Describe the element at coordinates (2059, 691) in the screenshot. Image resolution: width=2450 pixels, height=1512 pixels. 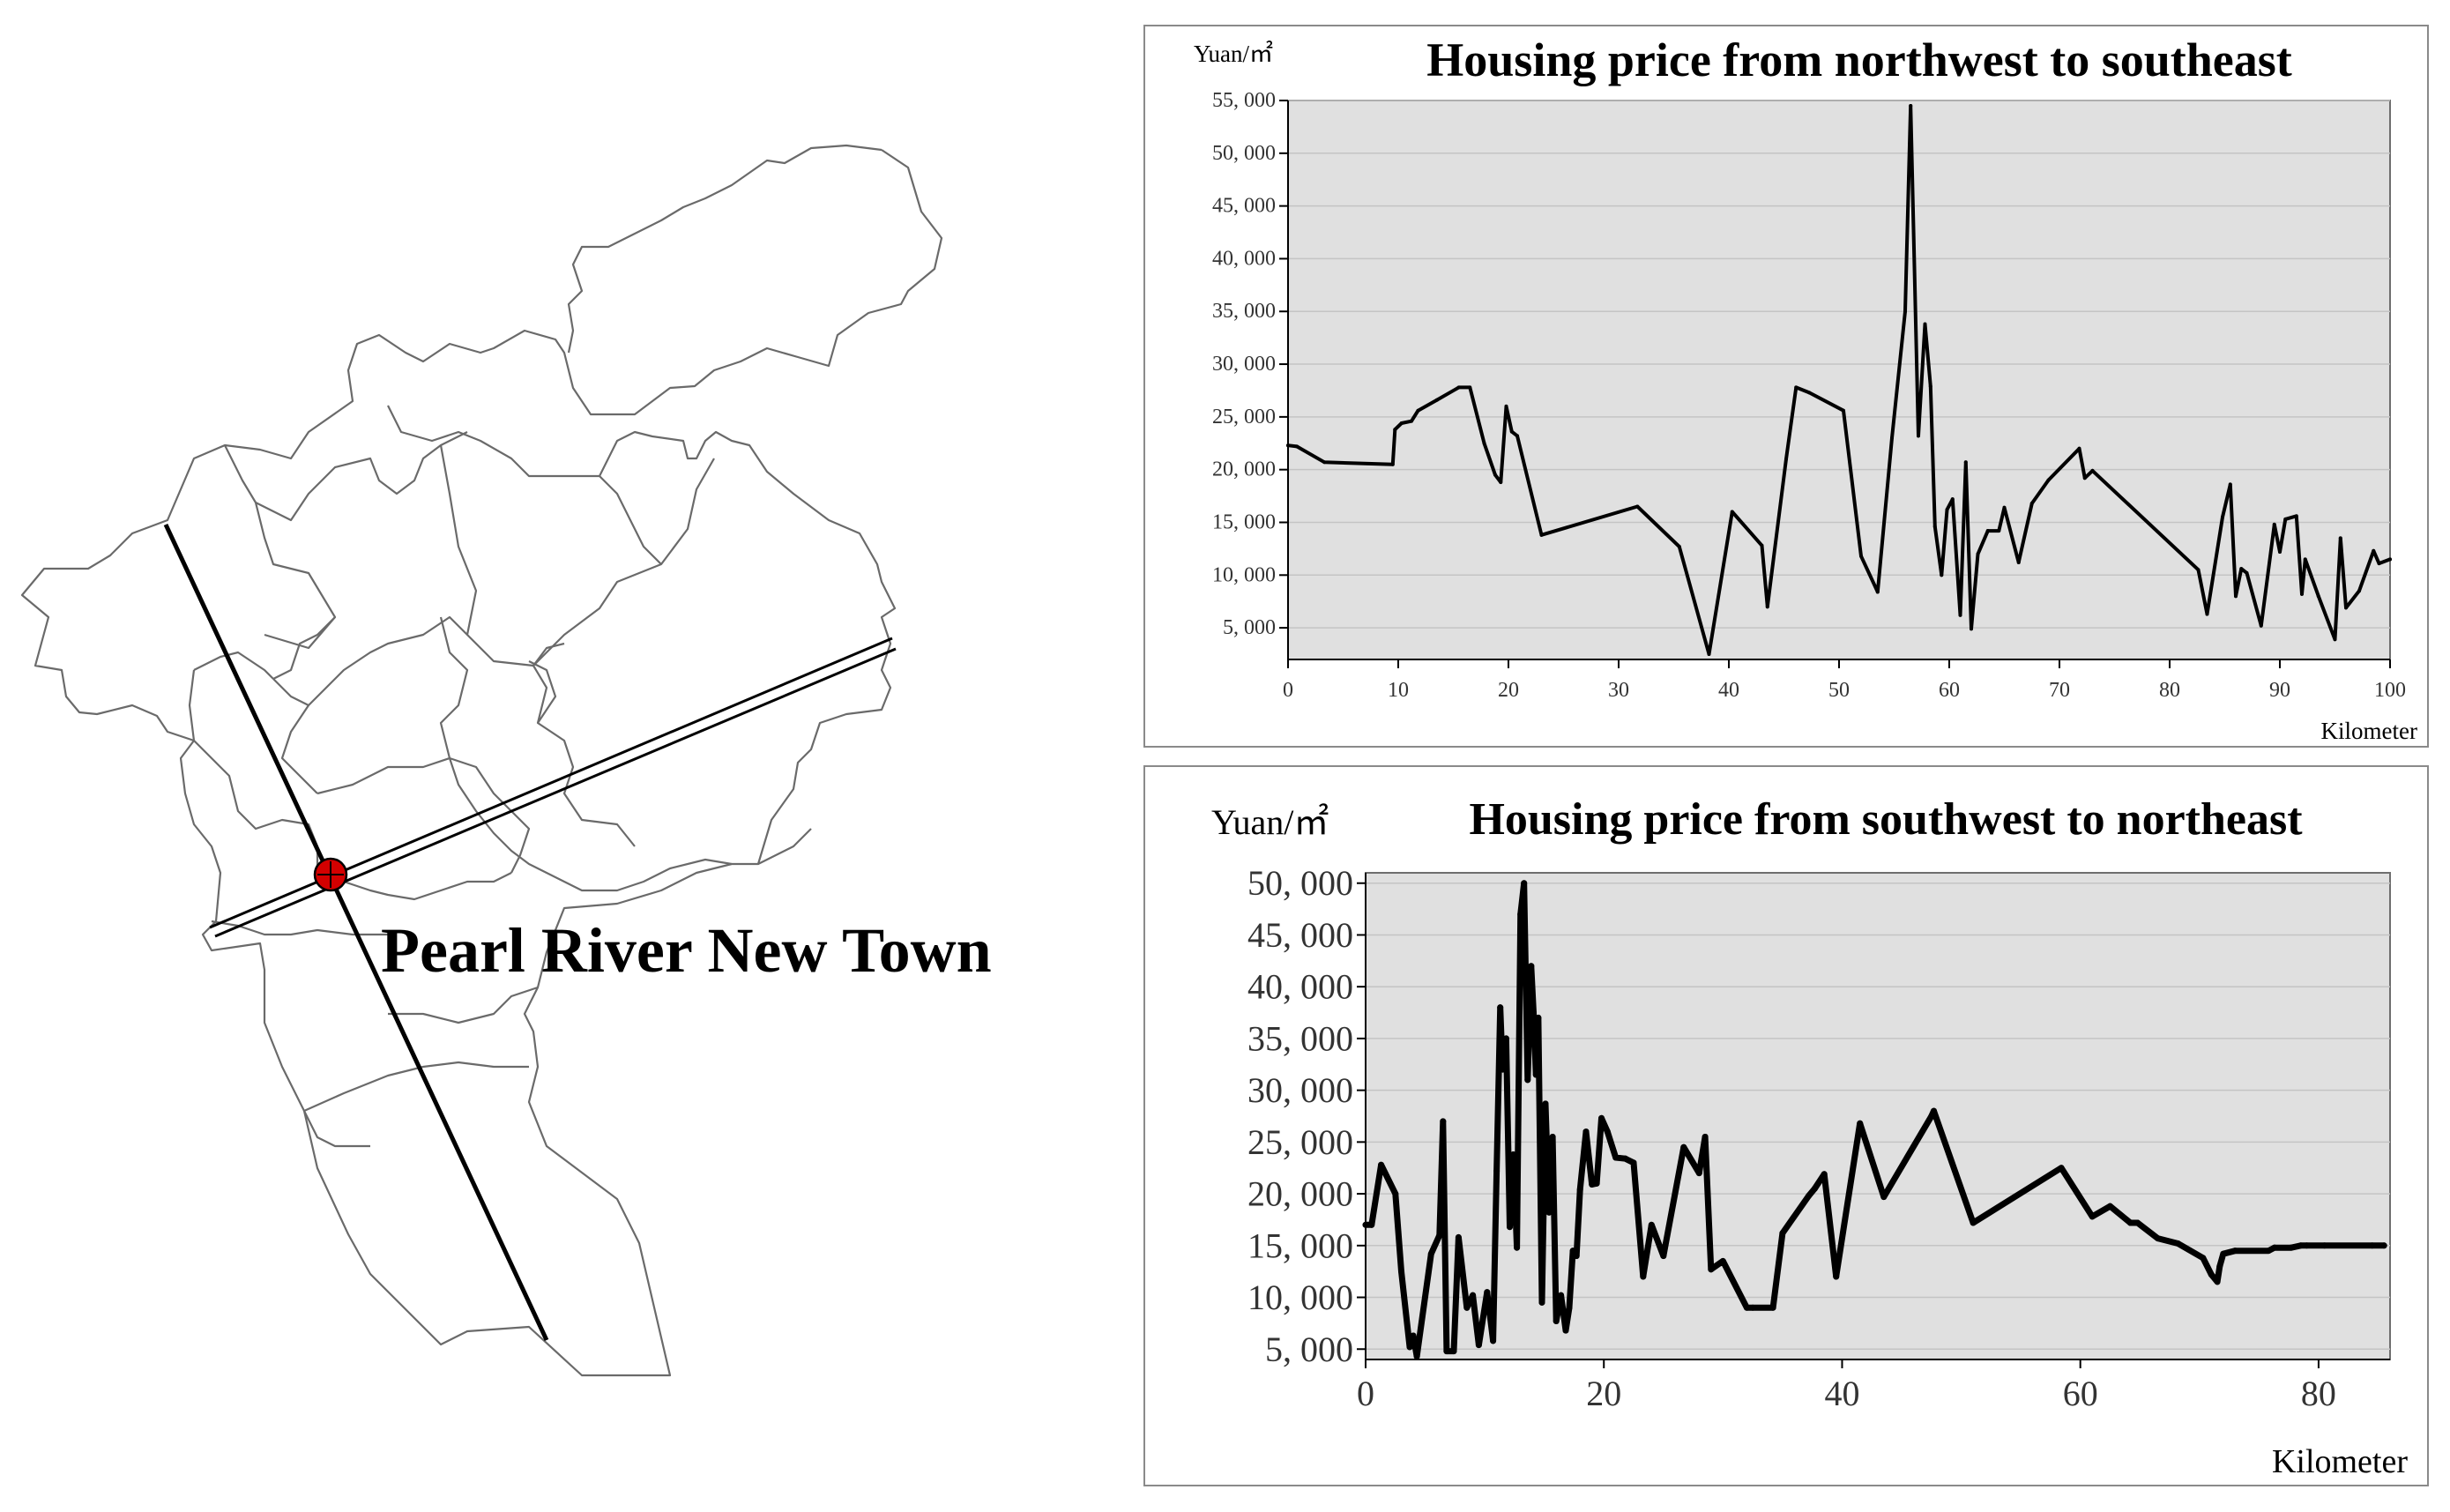
I see `x-tick-label: 70` at that location.